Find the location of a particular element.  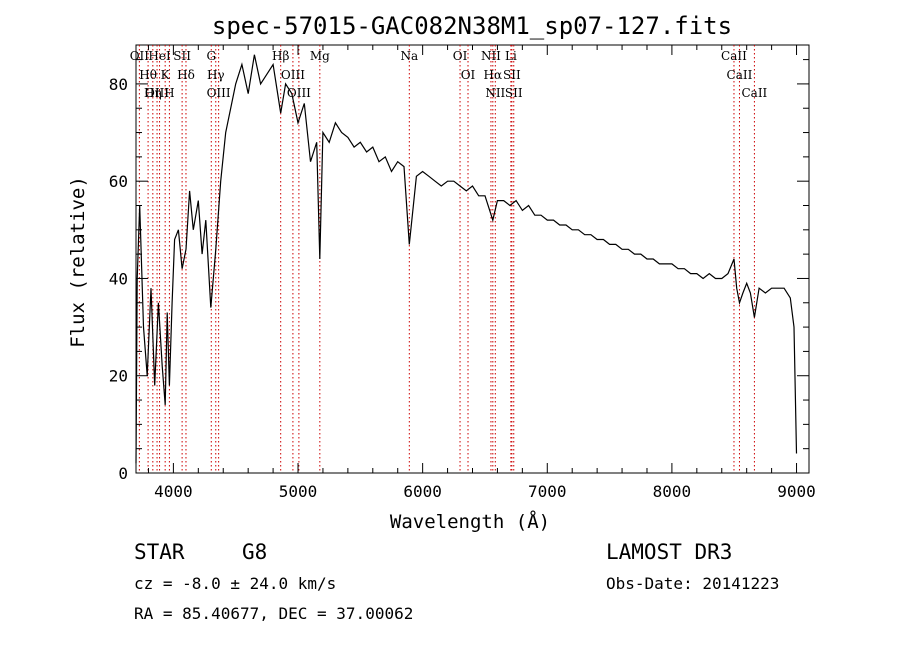

observation-date: Obs-Date: 20141223 is located at coordinates (693, 583).